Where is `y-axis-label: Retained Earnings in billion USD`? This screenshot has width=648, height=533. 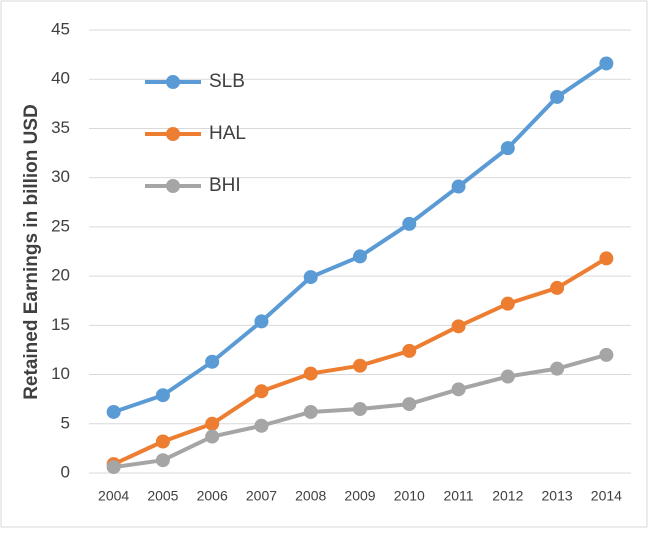 y-axis-label: Retained Earnings in billion USD is located at coordinates (31, 252).